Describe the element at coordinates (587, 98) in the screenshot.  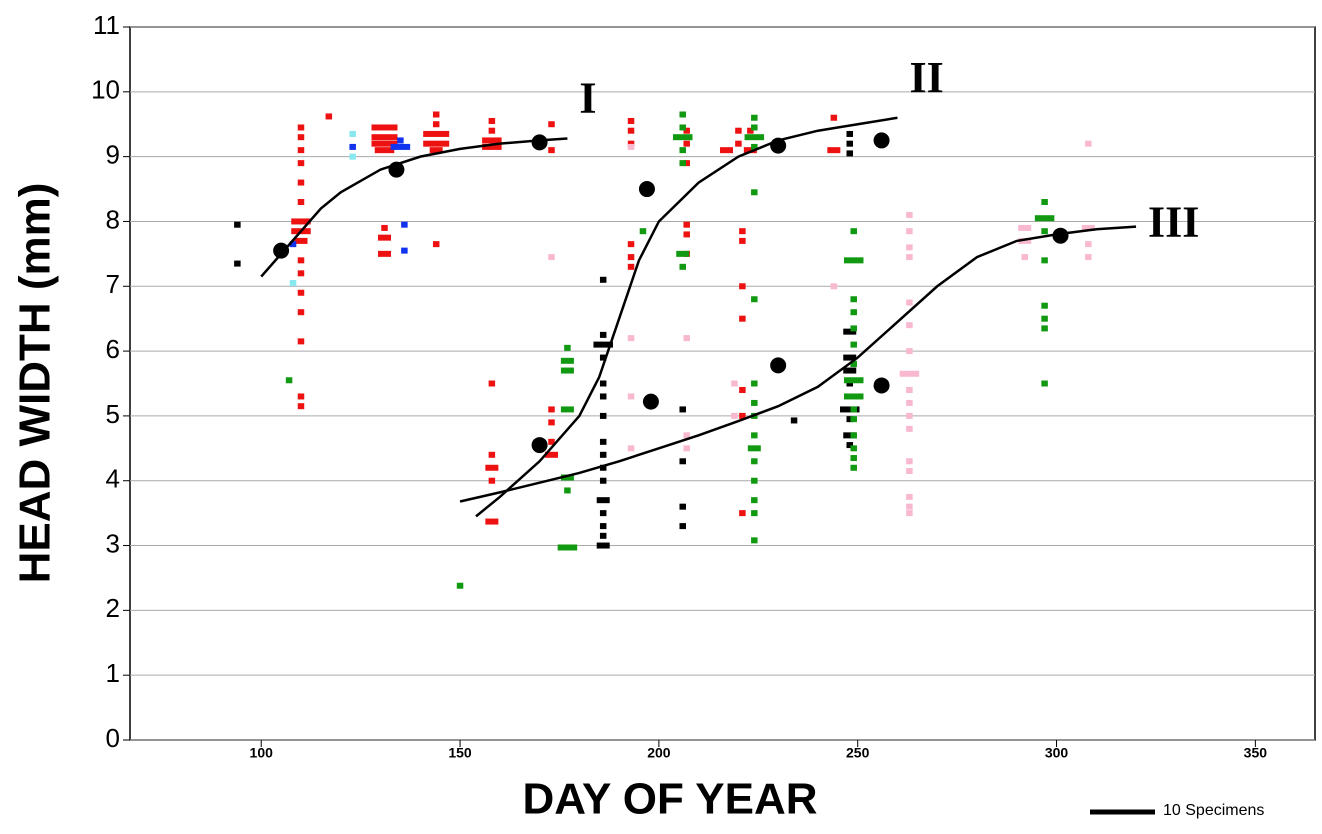
I see `curve-label: I` at that location.